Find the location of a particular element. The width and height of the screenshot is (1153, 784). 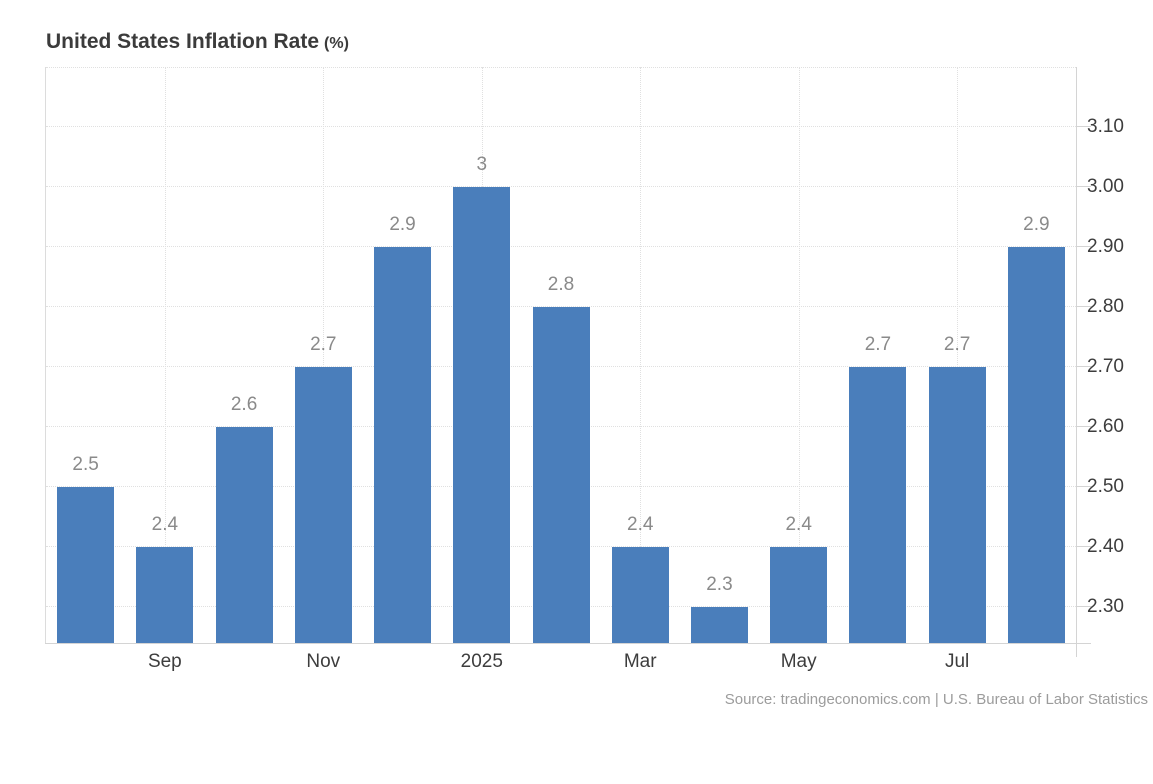

y-tick-label: 2.30 is located at coordinates (1105, 606).